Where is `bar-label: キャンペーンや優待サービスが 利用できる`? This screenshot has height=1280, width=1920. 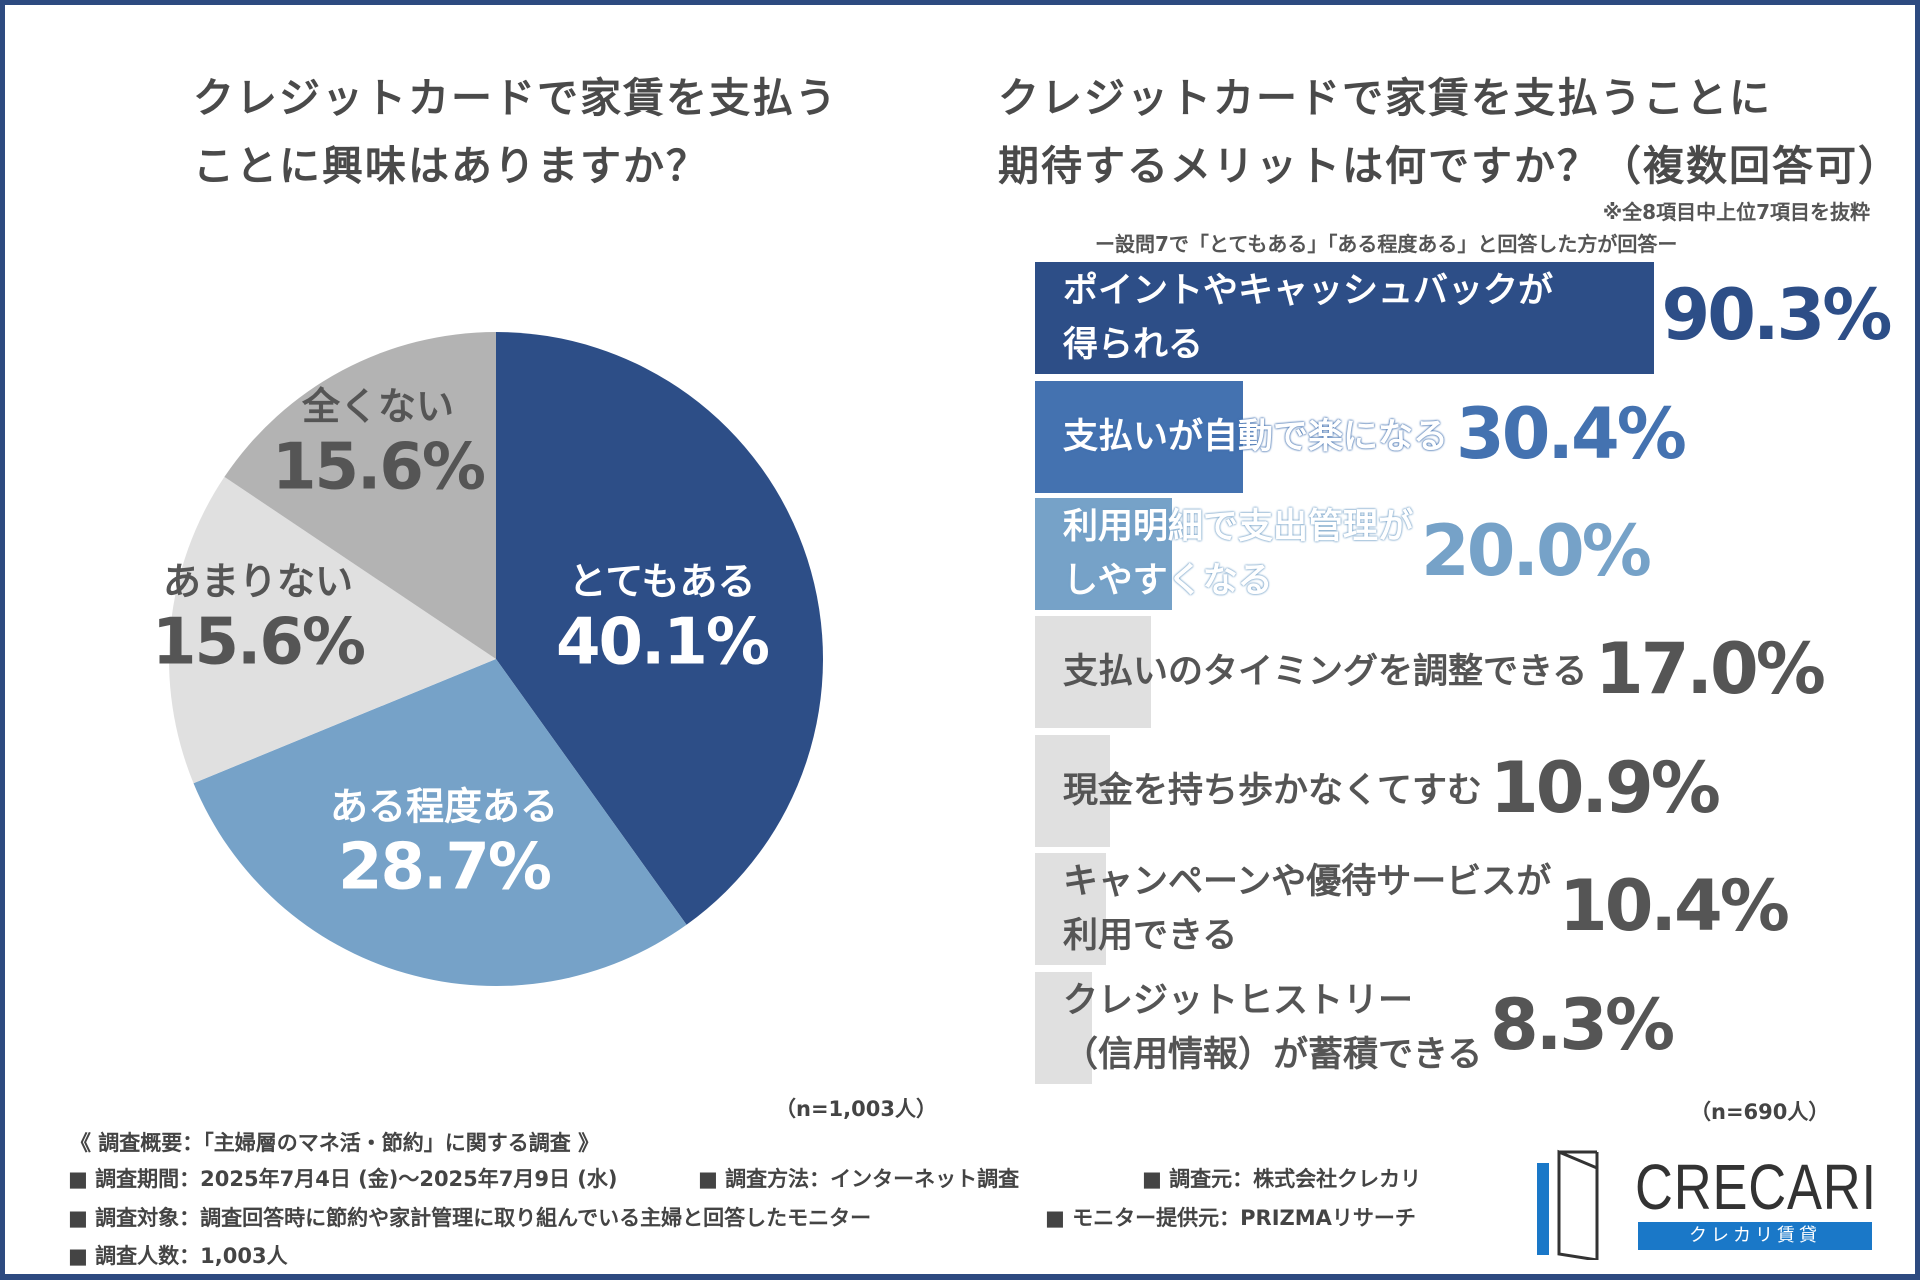 bar-label: キャンペーンや優待サービスが 利用できる is located at coordinates (1307, 909).